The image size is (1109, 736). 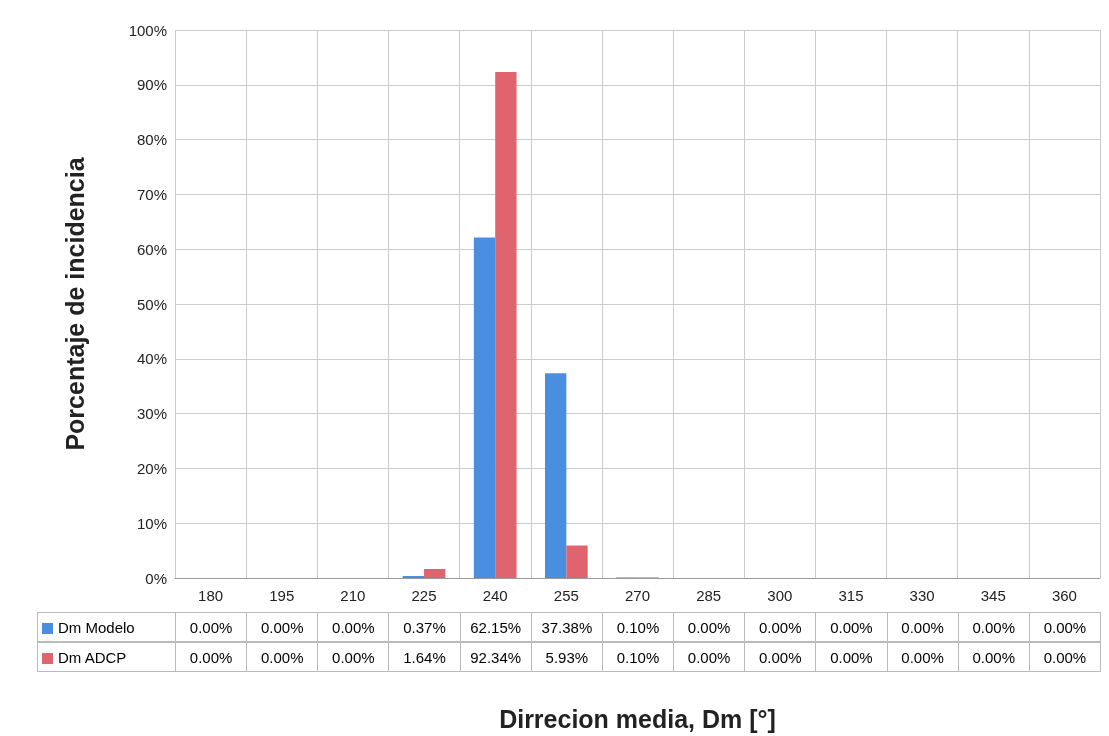 I want to click on x-axis-title: Dirrecion media, Dm [°], so click(x=637, y=718).